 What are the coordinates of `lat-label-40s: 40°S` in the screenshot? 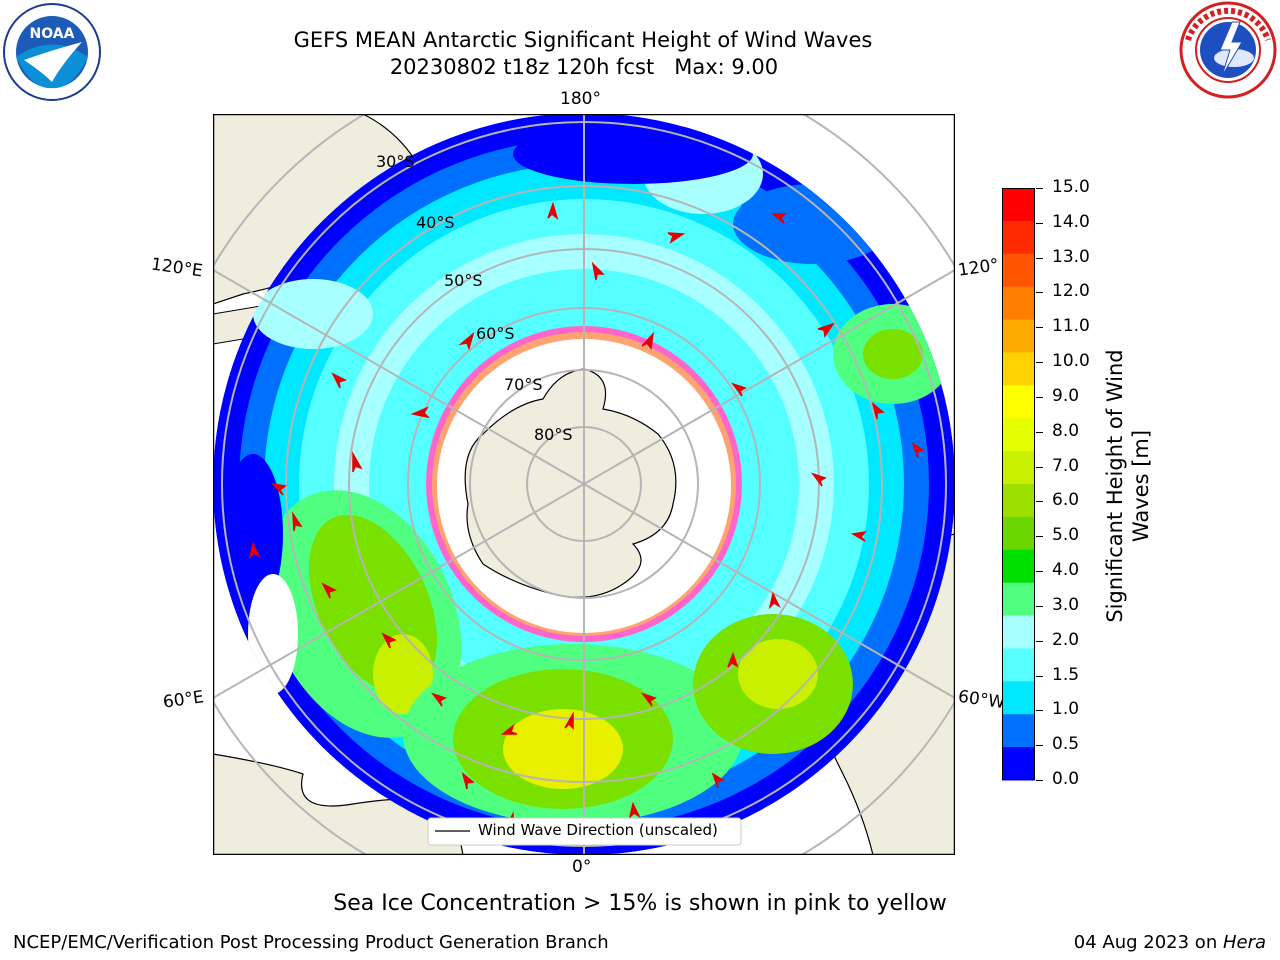 It's located at (435, 222).